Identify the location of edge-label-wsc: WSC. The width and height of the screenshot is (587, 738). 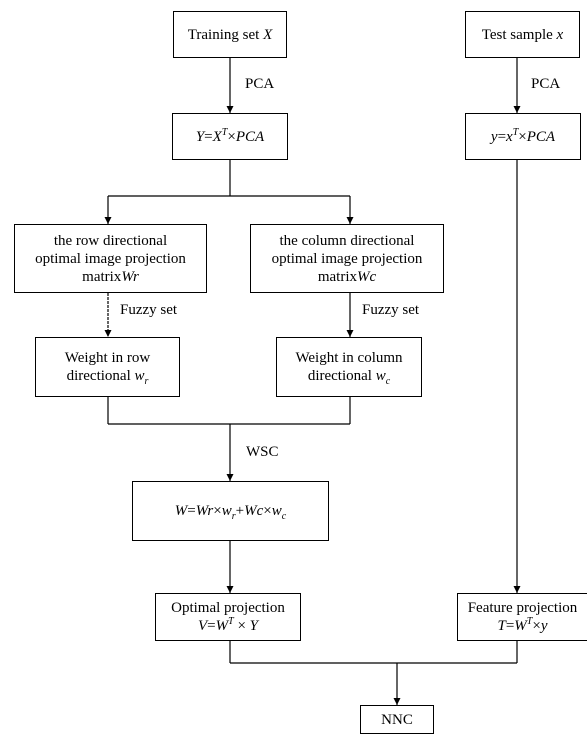
(262, 452).